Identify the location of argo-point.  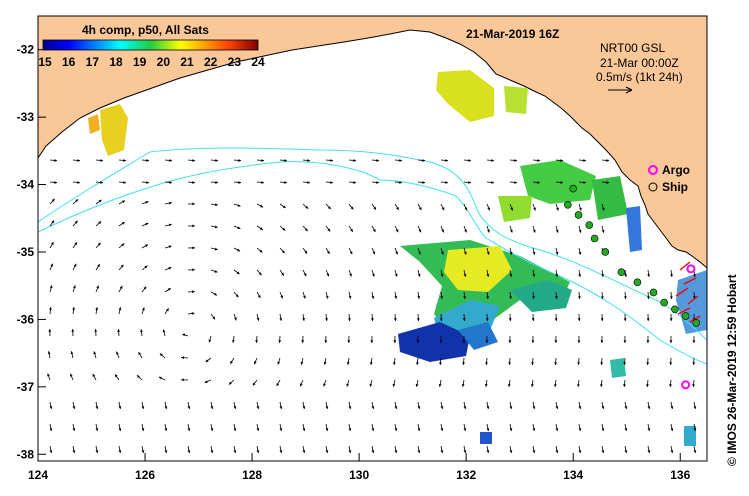
(686, 385).